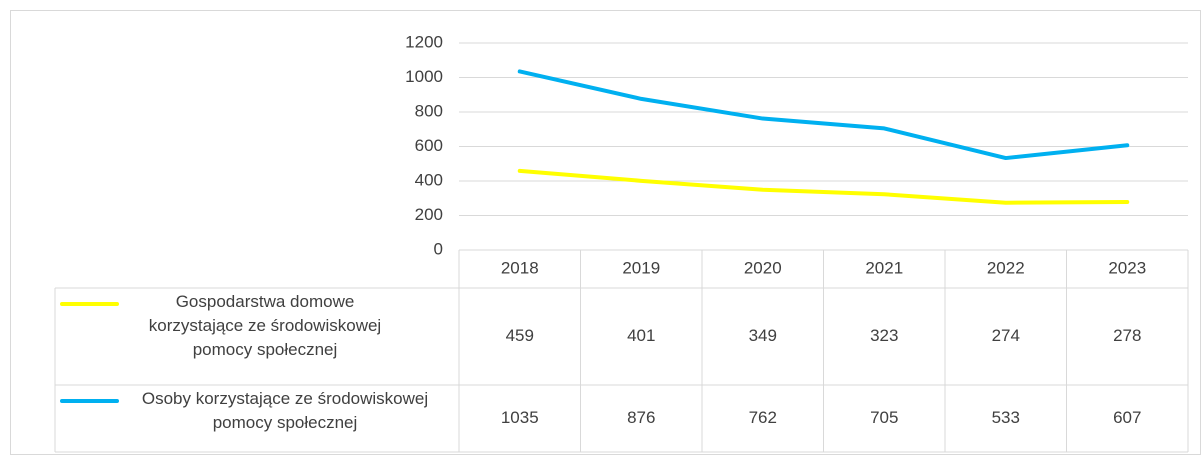  What do you see at coordinates (1127, 267) in the screenshot?
I see `x-tick-label: 2023` at bounding box center [1127, 267].